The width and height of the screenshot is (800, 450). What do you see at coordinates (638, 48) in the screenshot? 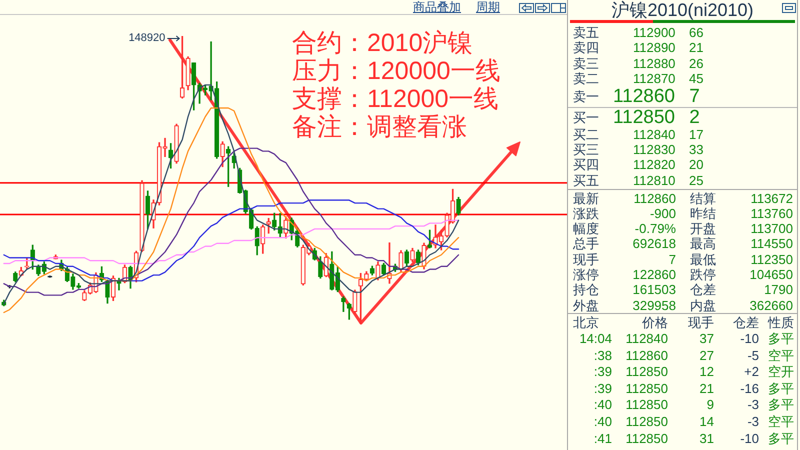
I see `text: 卖四 112890 21` at bounding box center [638, 48].